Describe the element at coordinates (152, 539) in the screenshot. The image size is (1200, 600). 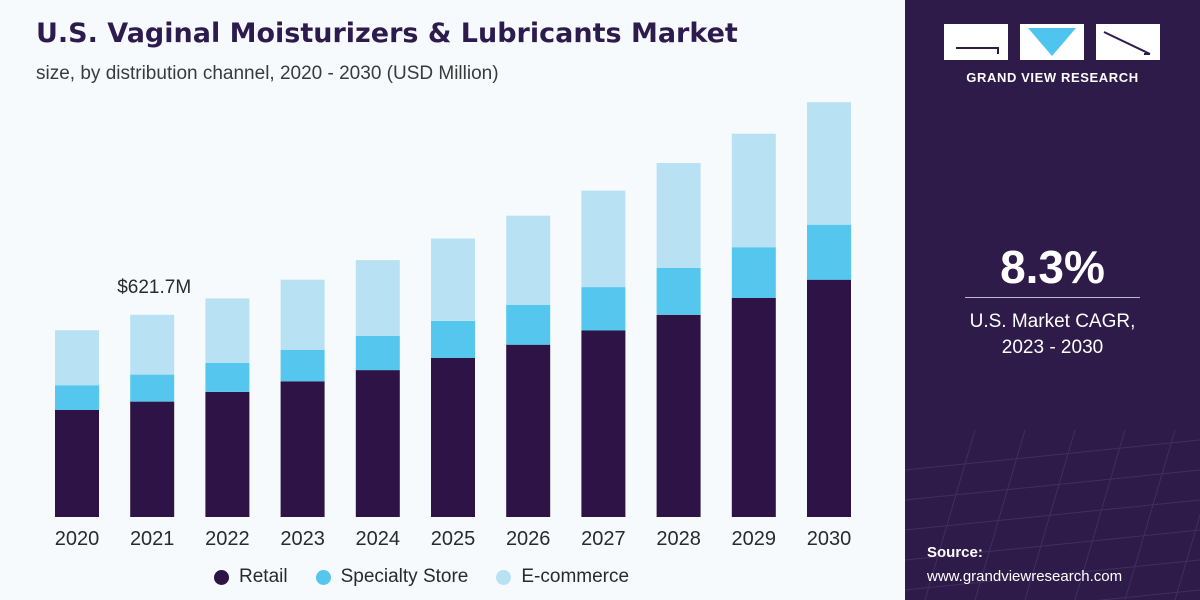
I see `x-tick-label: 2021` at that location.